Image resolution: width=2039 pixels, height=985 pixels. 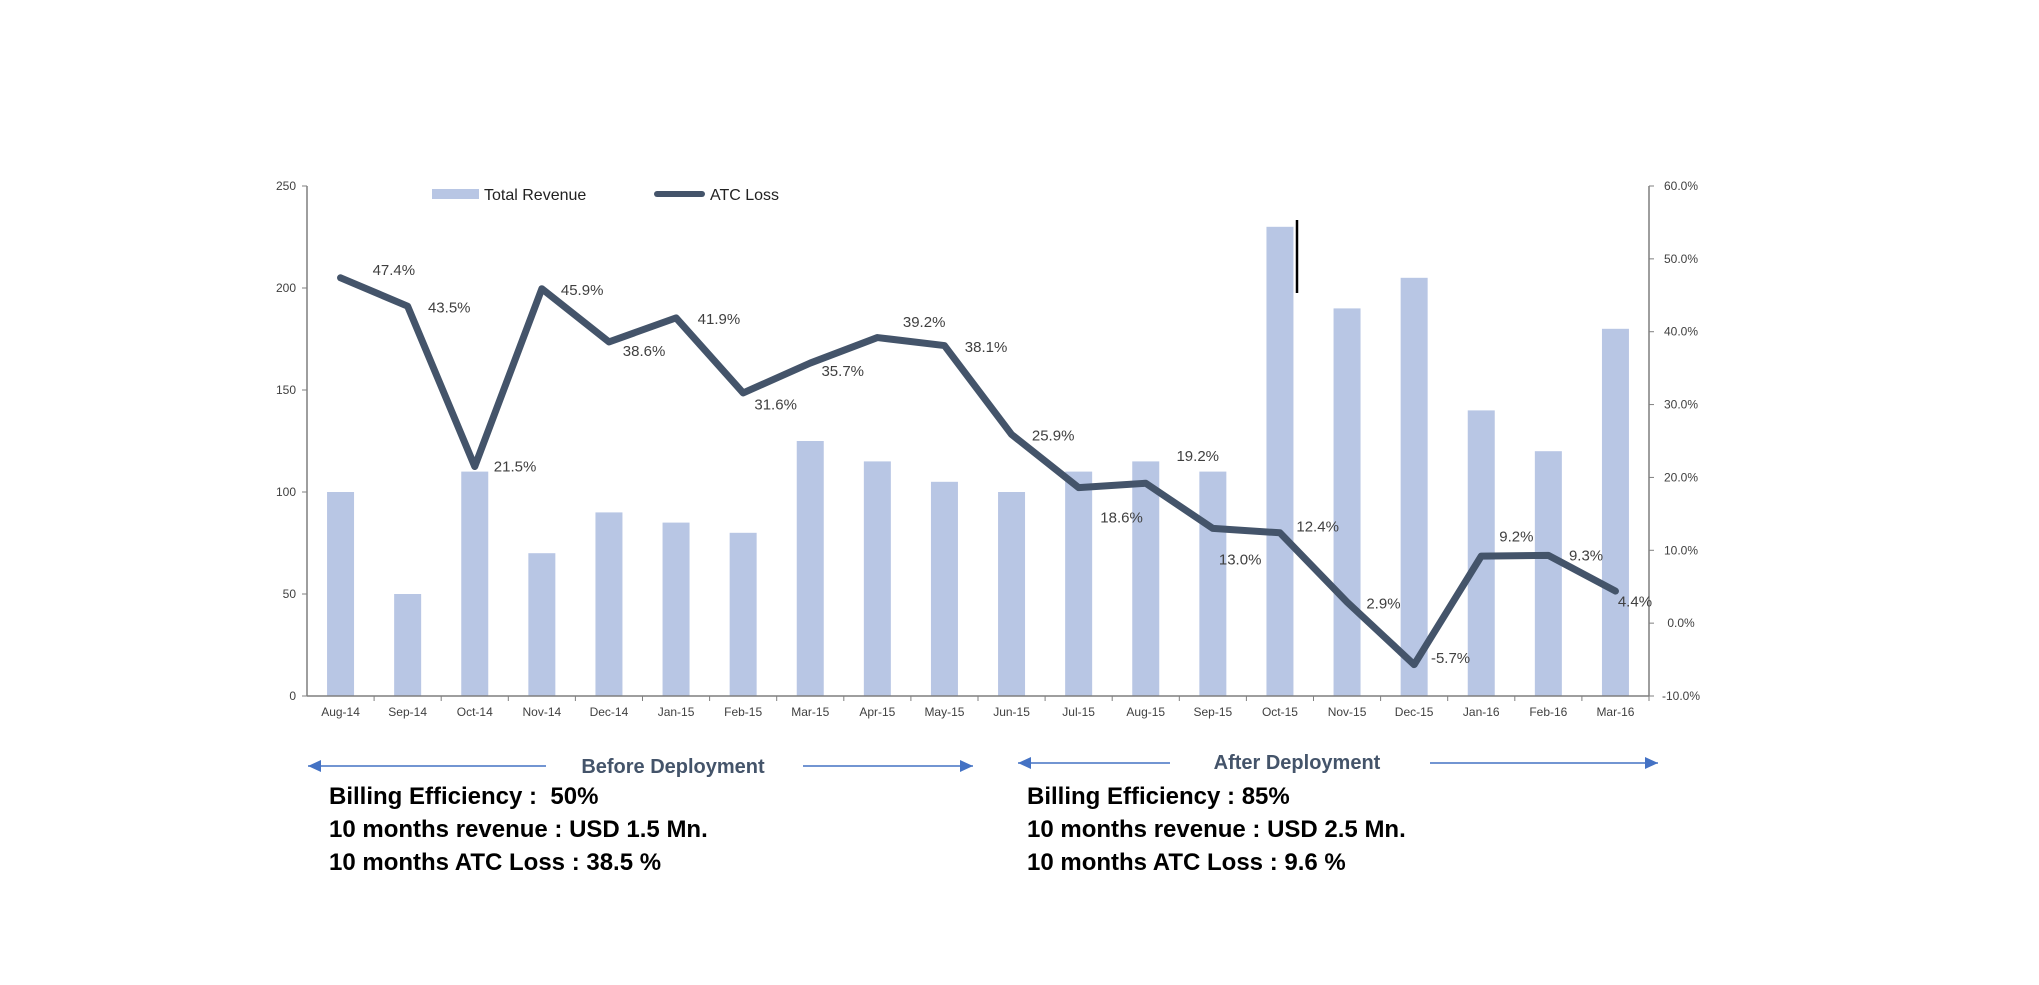 I want to click on x-tick-label: Jan-16, so click(x=1481, y=712).